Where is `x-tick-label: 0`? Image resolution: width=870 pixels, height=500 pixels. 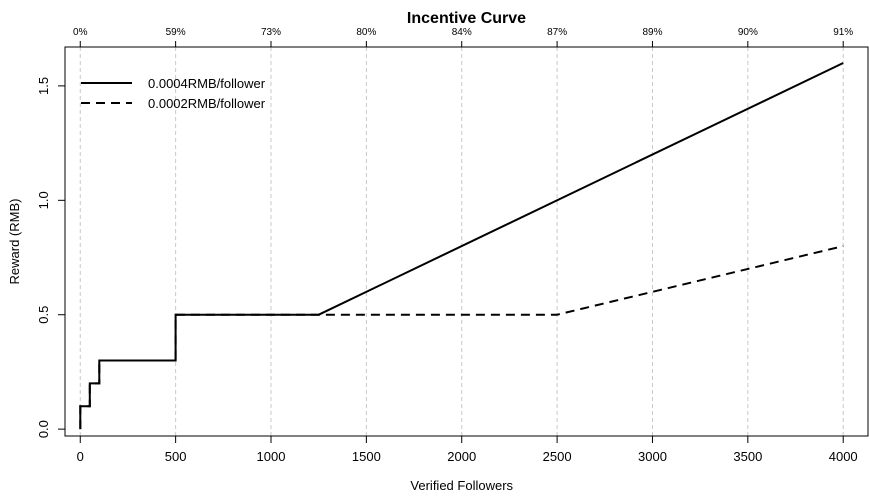
x-tick-label: 0 is located at coordinates (80, 456).